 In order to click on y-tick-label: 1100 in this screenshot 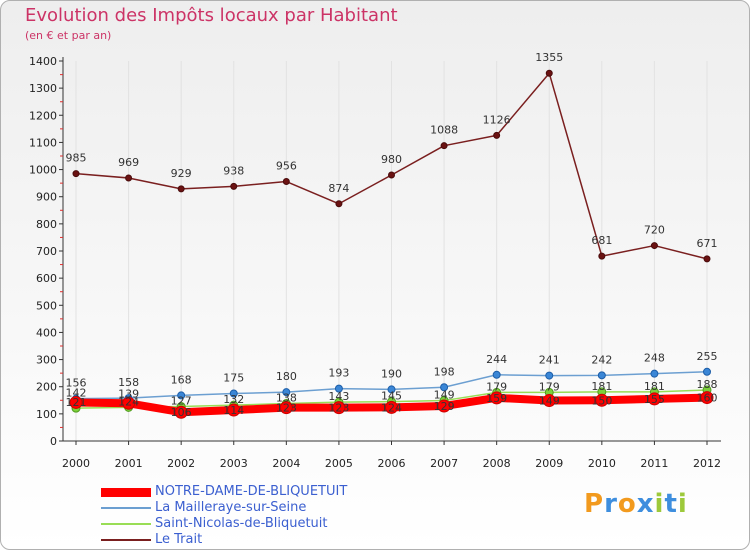, I will do `click(43, 142)`.